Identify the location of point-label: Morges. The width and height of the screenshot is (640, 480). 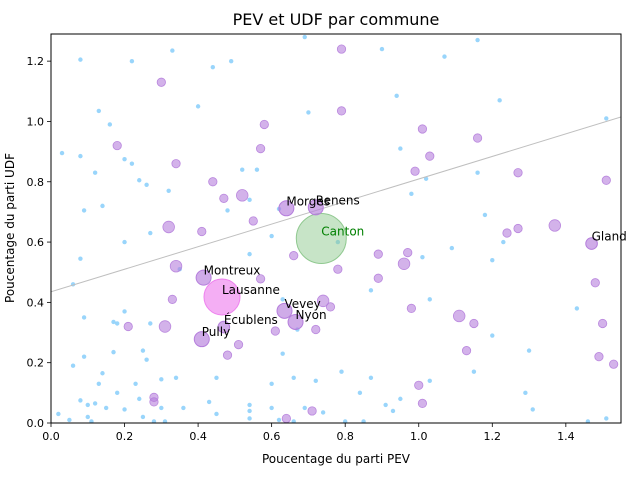
(308, 201).